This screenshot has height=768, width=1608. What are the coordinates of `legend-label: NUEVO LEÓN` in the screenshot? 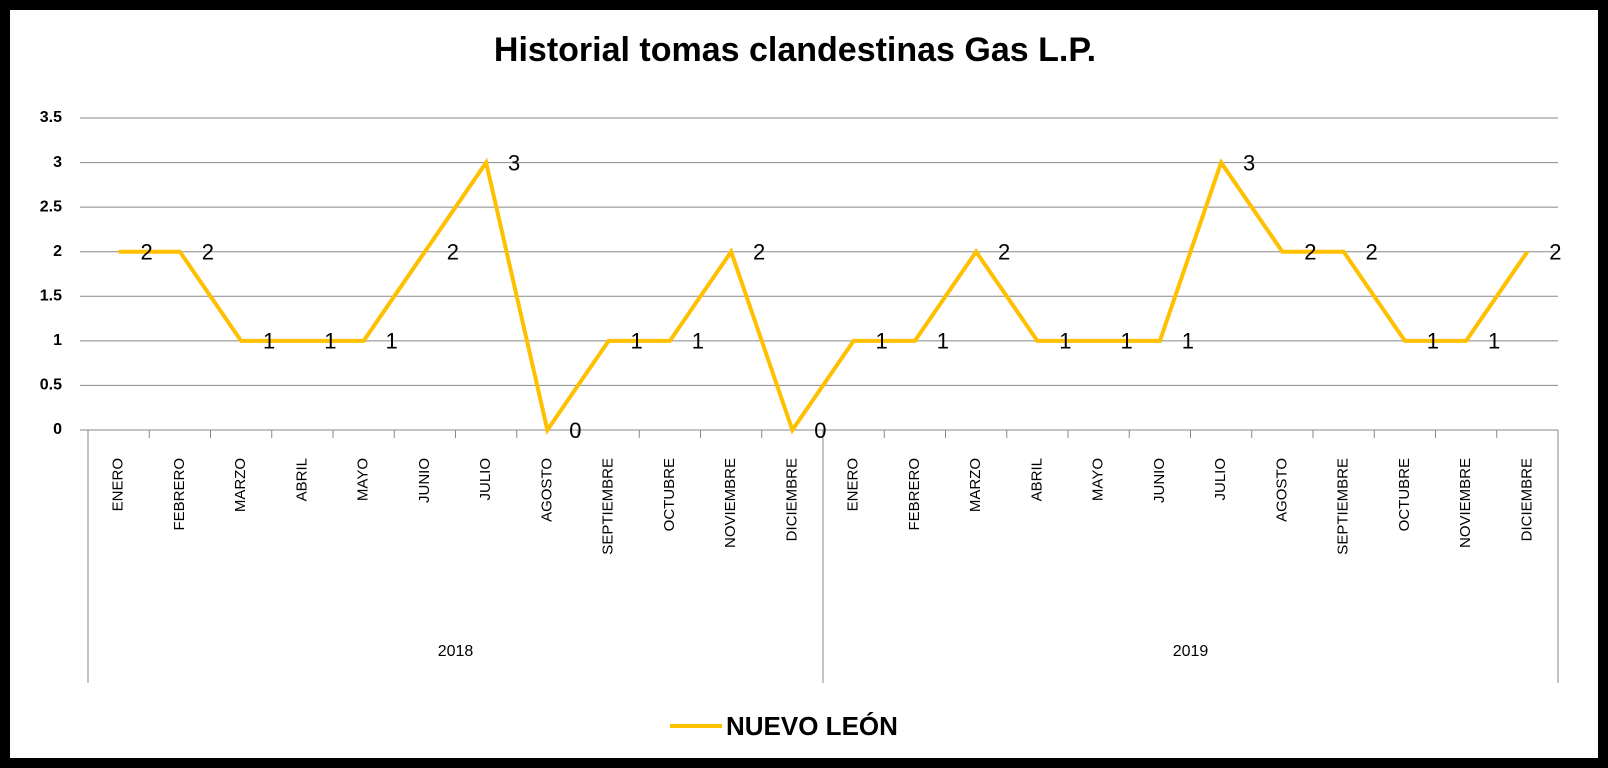 It's located at (812, 726).